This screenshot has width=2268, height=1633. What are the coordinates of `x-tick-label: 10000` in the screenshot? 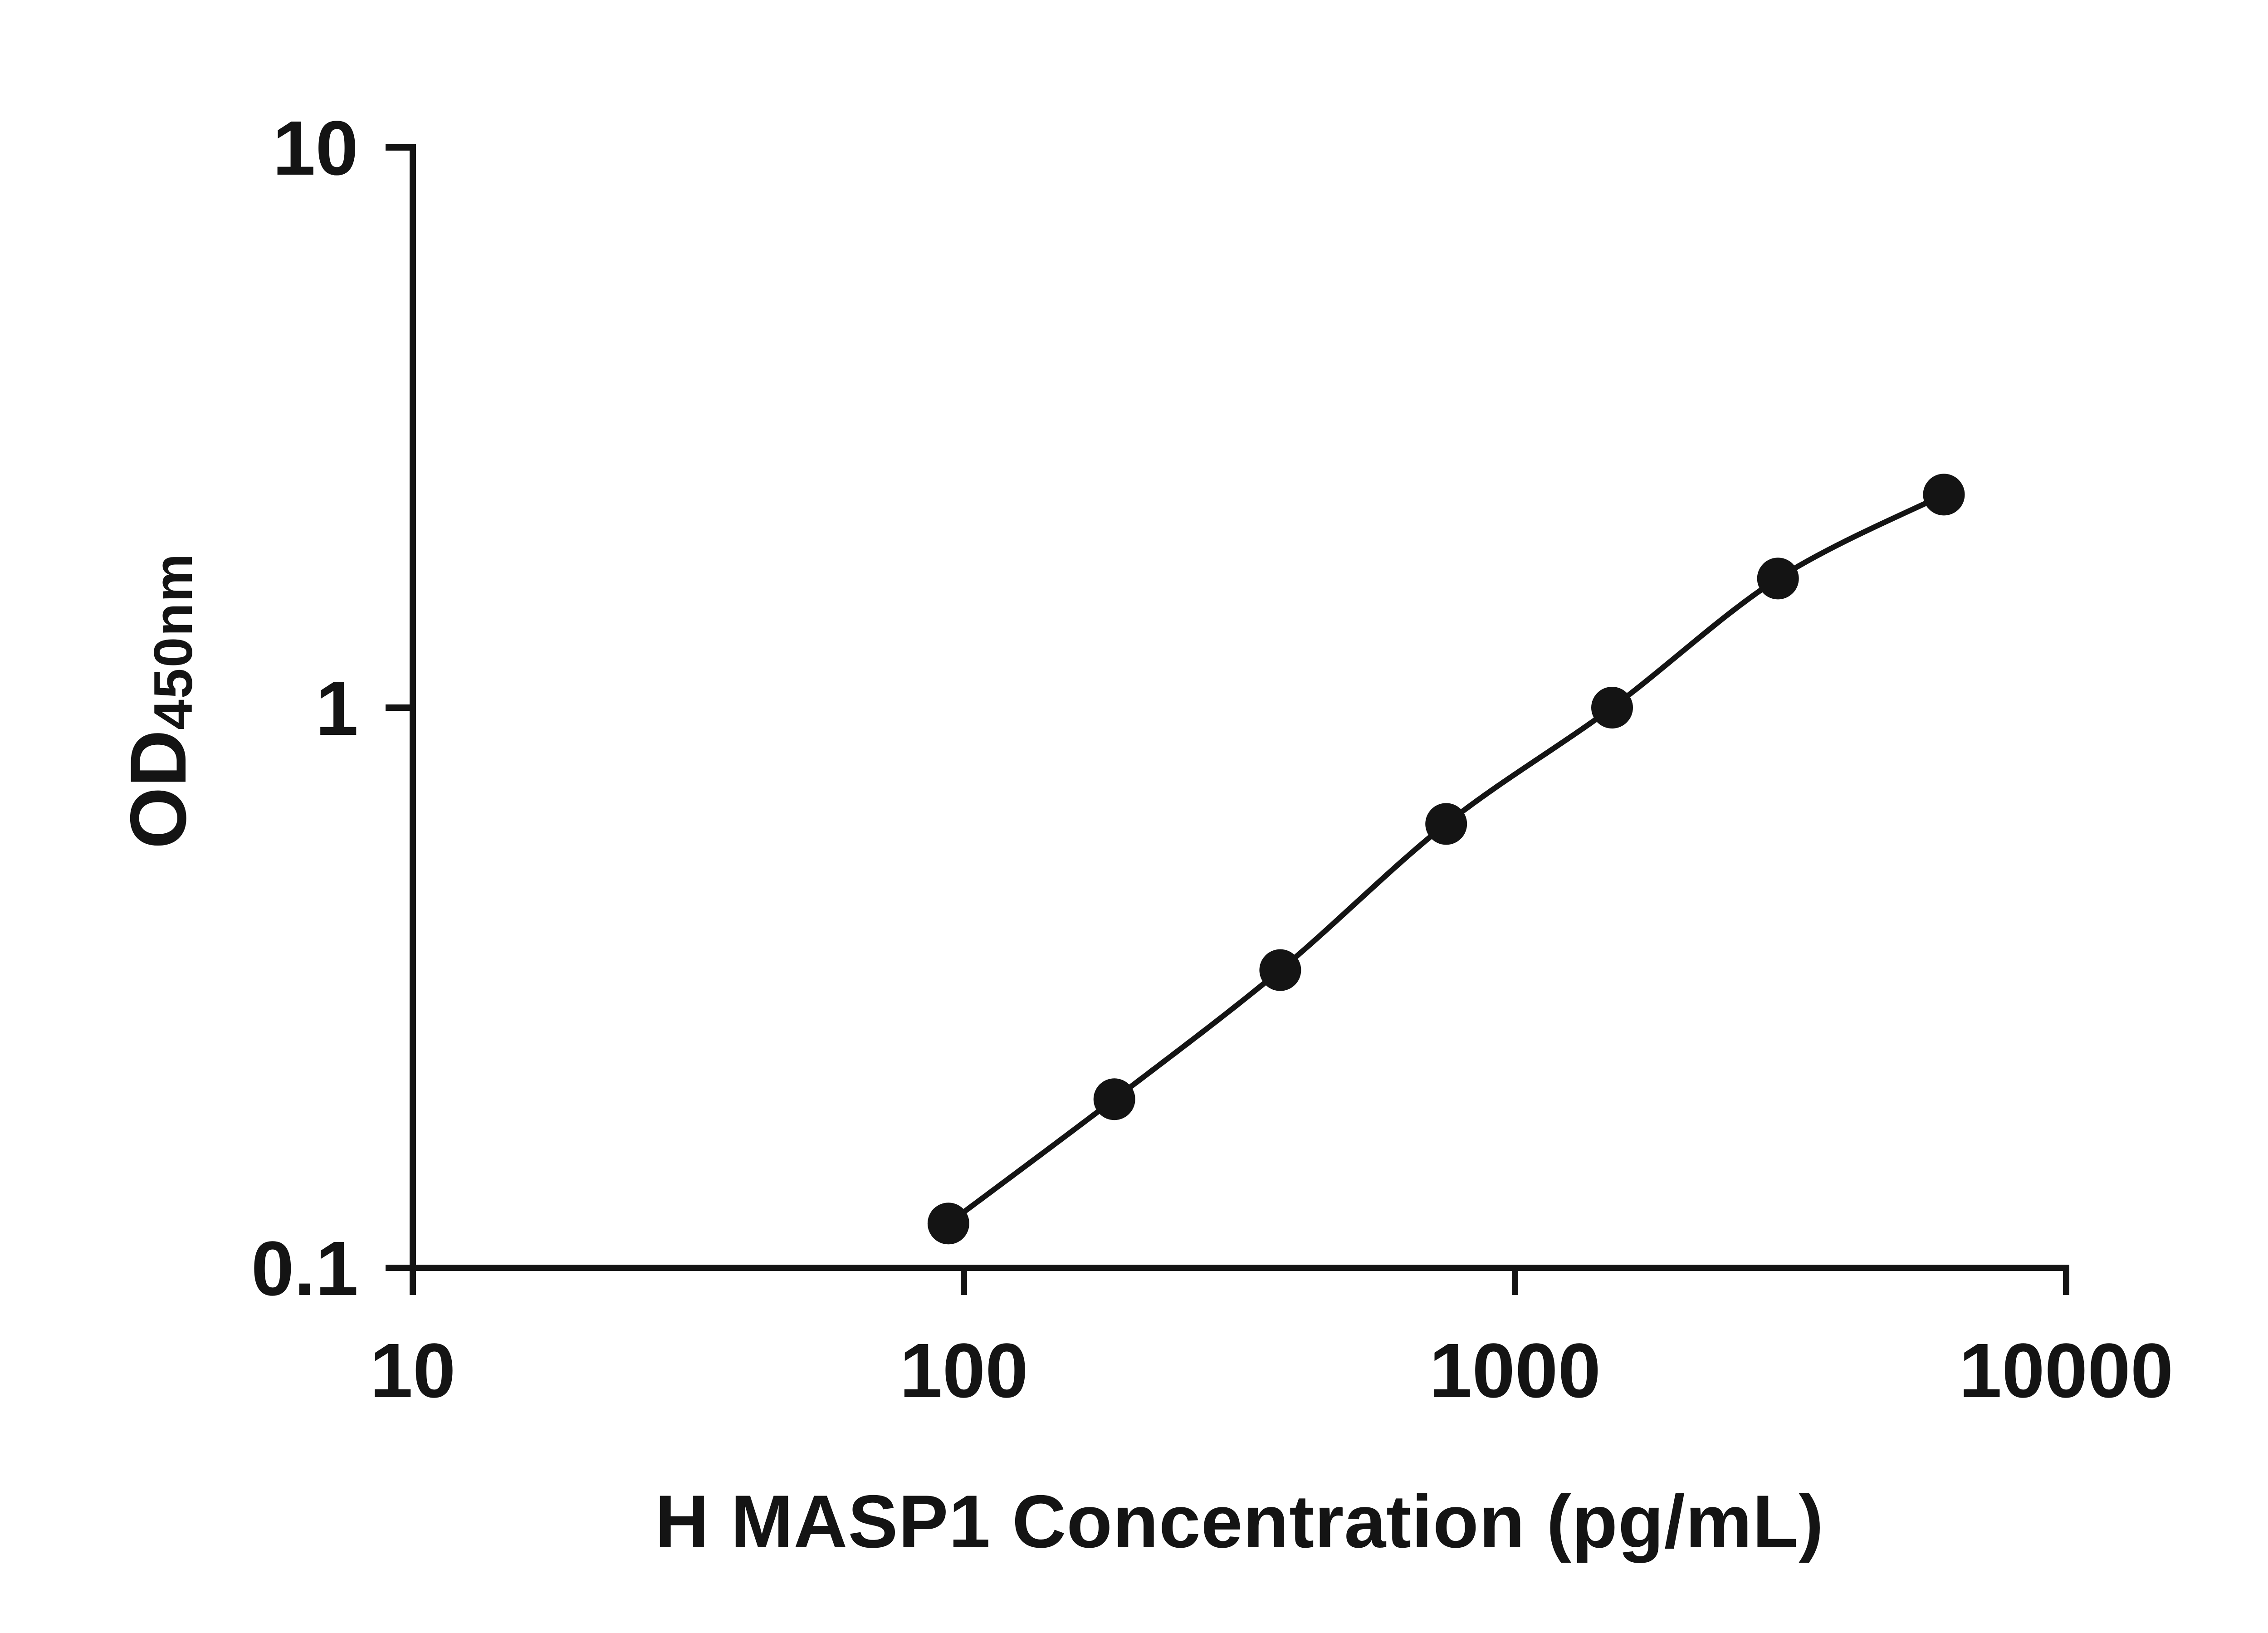 It's located at (2066, 1371).